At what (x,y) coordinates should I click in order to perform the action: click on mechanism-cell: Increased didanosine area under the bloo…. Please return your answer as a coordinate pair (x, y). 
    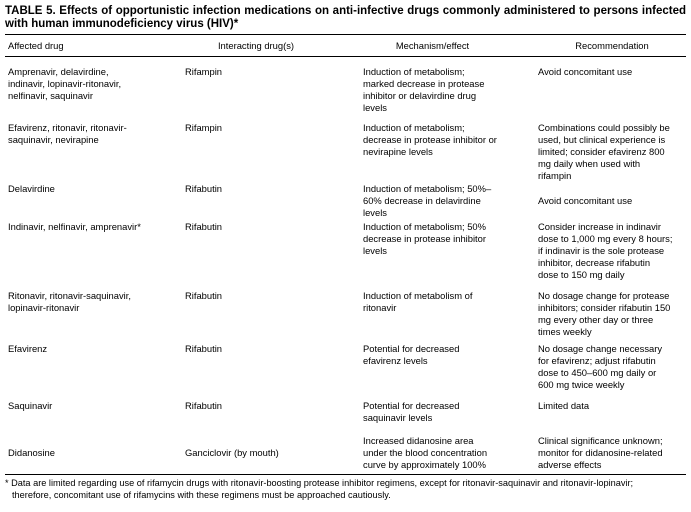
    Looking at the image, I should click on (425, 452).